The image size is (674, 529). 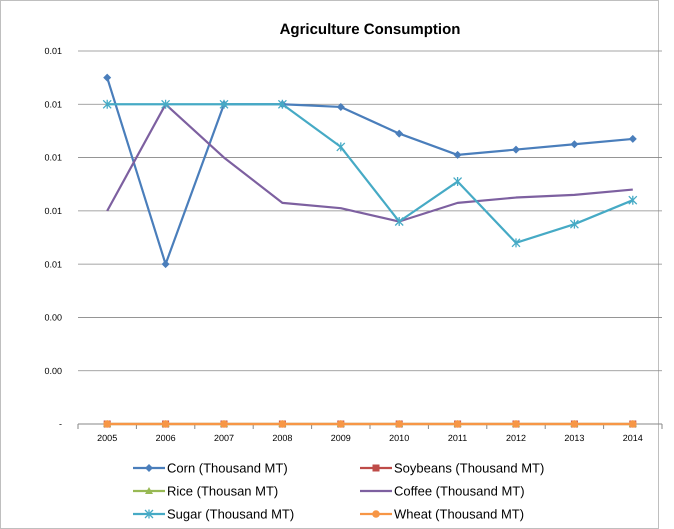 What do you see at coordinates (340, 438) in the screenshot?
I see `x-tick-label: 2009` at bounding box center [340, 438].